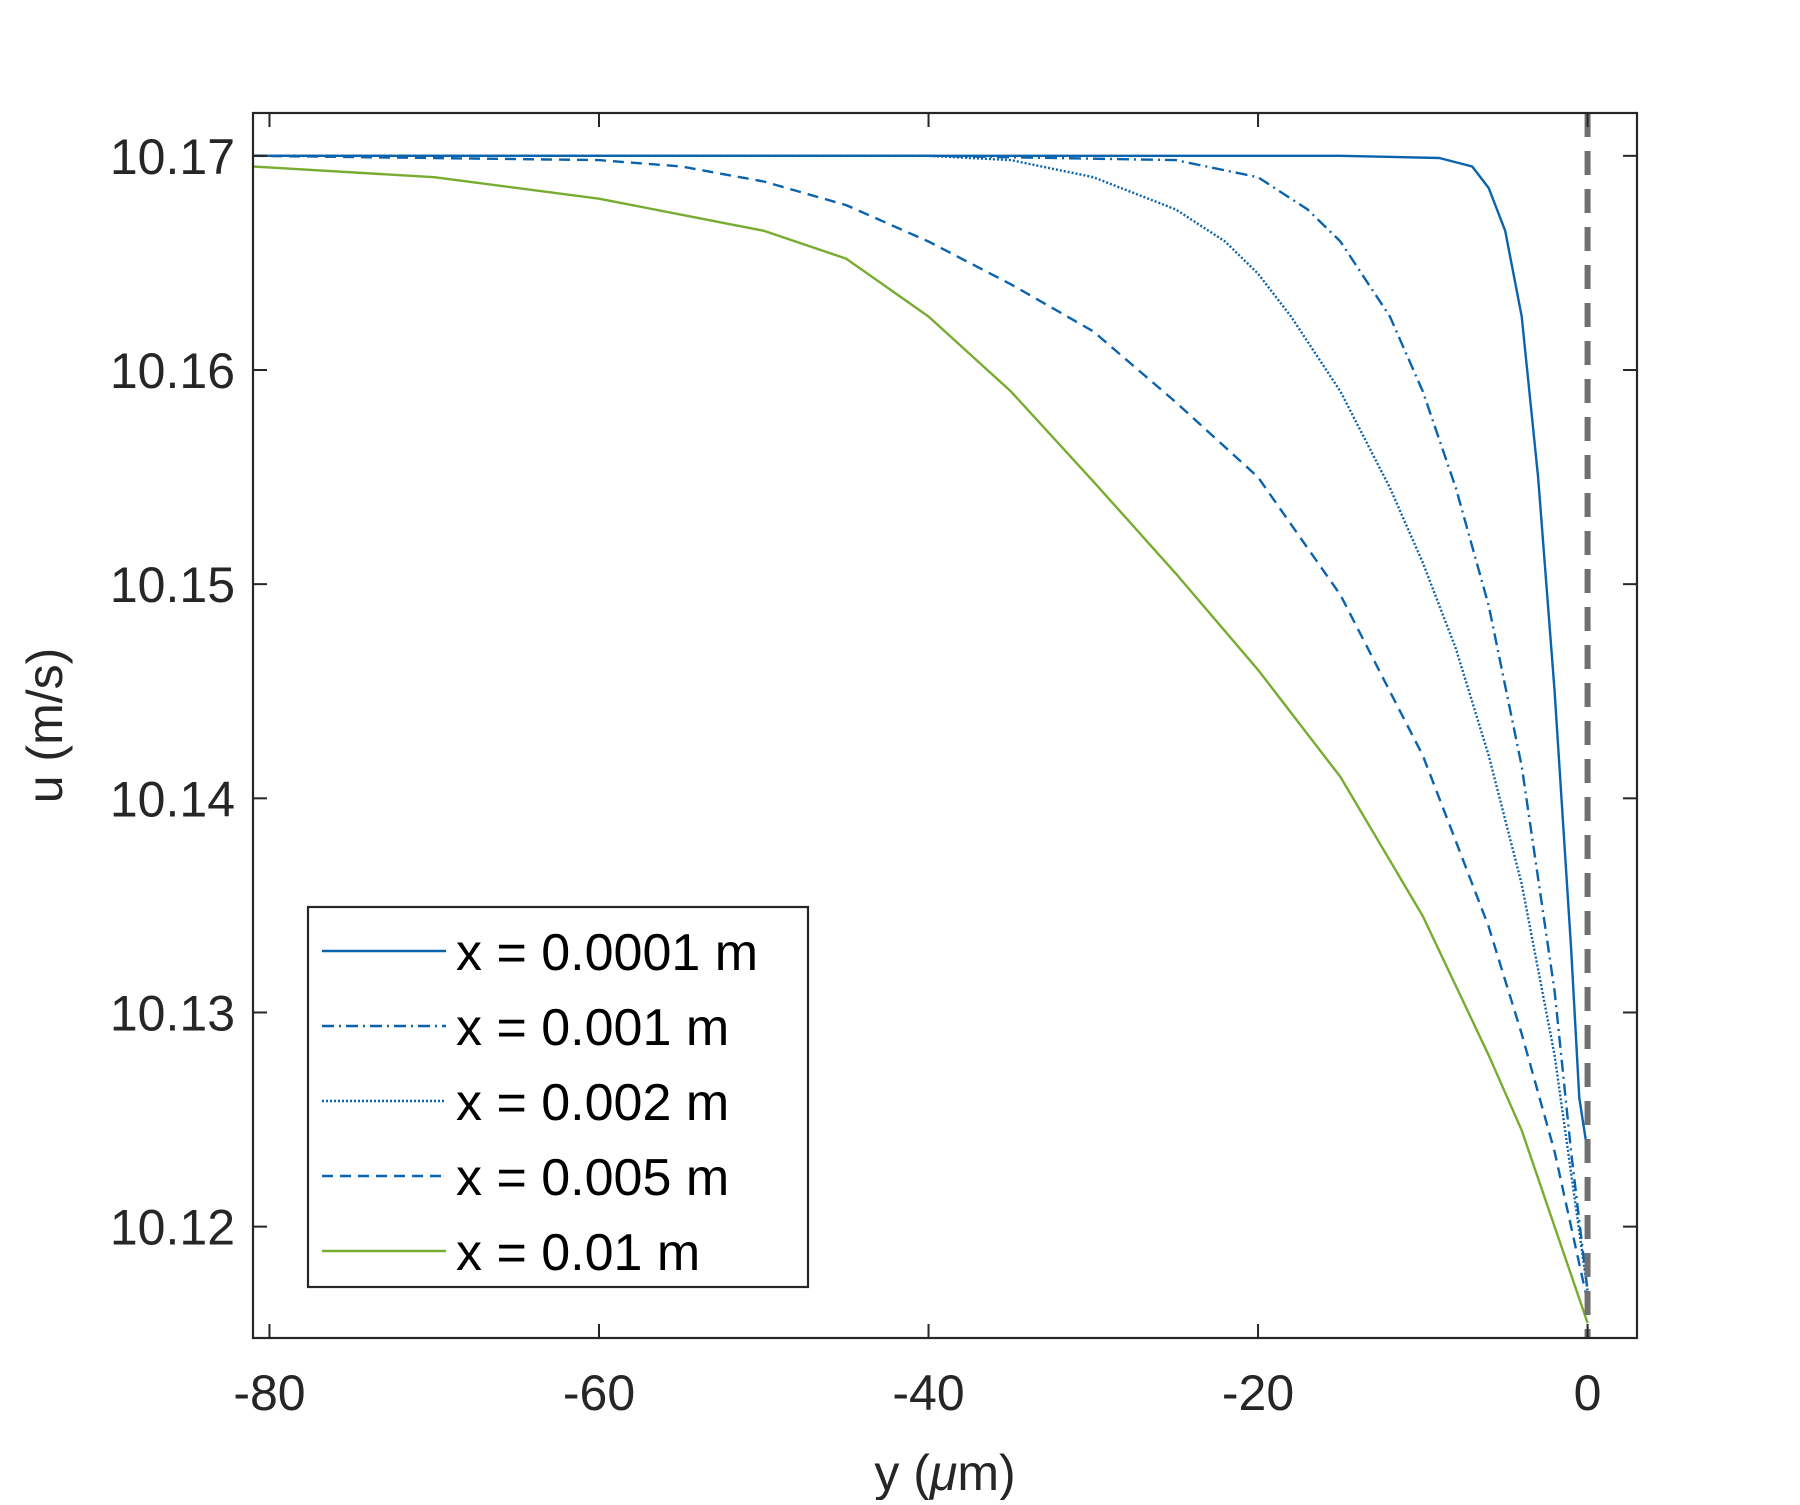 The width and height of the screenshot is (1800, 1505). What do you see at coordinates (269, 1393) in the screenshot?
I see `x-tick-label: -80` at bounding box center [269, 1393].